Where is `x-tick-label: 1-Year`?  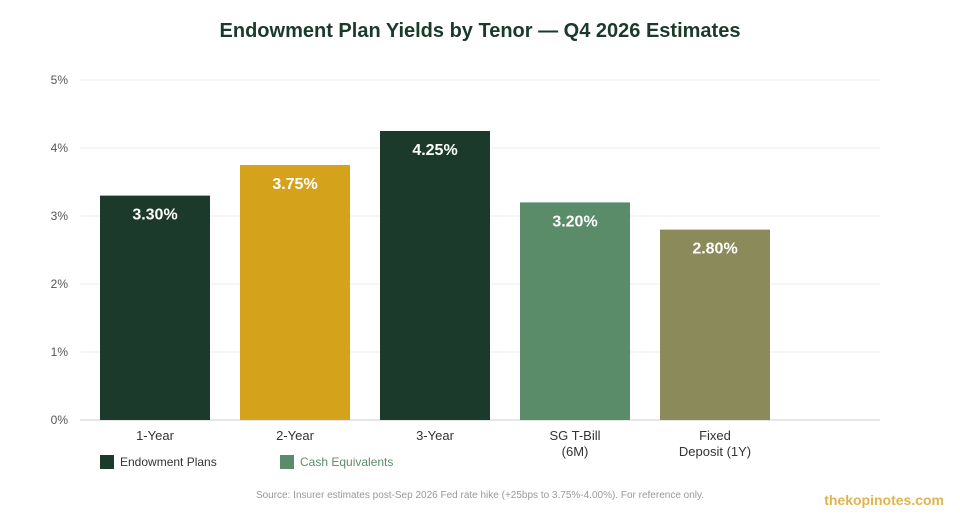 x-tick-label: 1-Year is located at coordinates (155, 435).